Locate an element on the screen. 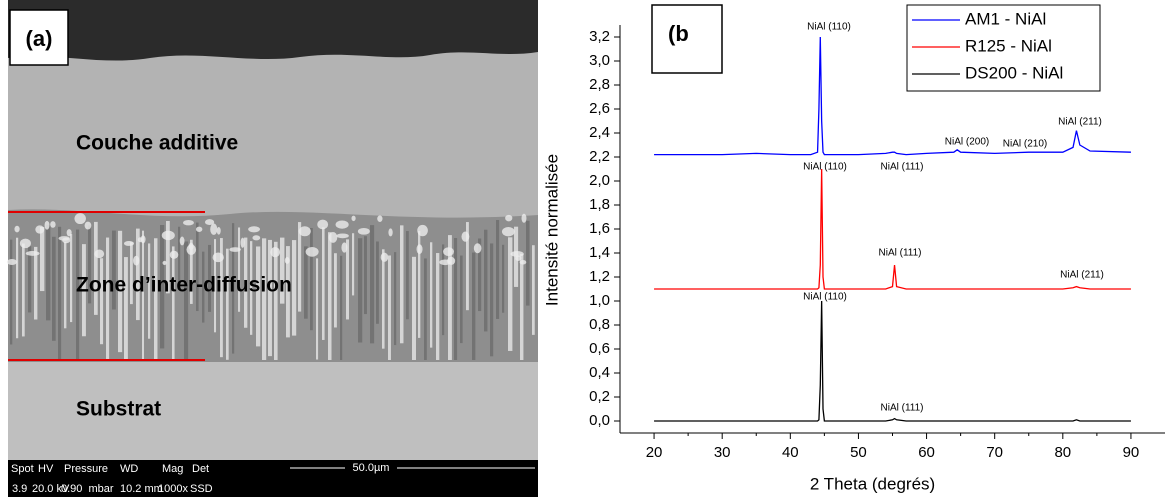 The height and width of the screenshot is (497, 1168). info-header: Mag is located at coordinates (172, 469).